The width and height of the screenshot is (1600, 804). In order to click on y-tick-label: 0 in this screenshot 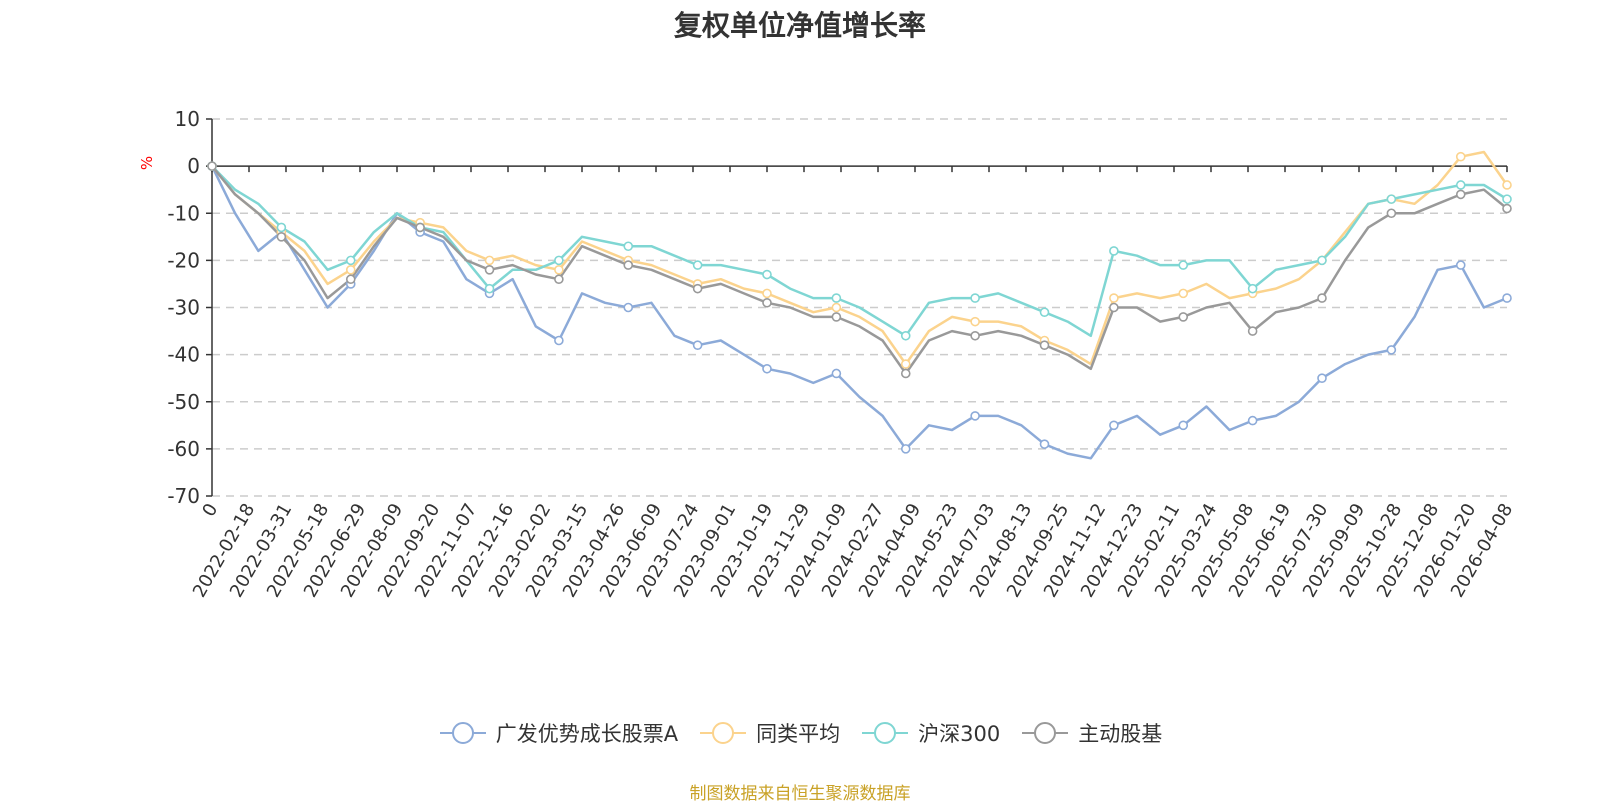, I will do `click(193, 166)`.